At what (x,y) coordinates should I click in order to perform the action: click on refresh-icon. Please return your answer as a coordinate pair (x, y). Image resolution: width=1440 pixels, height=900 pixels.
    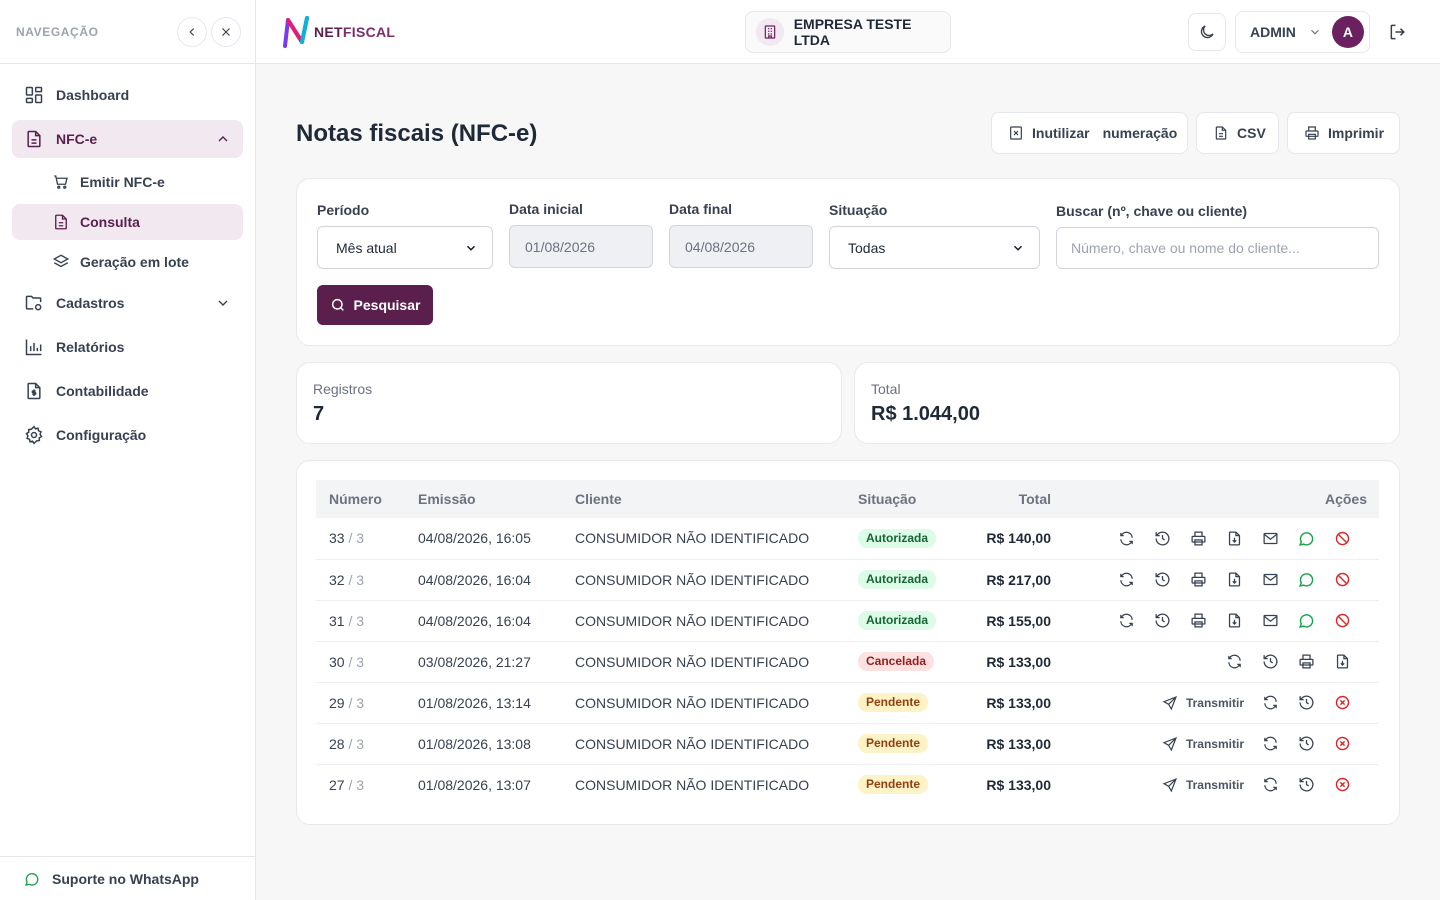
    Looking at the image, I should click on (1270, 784).